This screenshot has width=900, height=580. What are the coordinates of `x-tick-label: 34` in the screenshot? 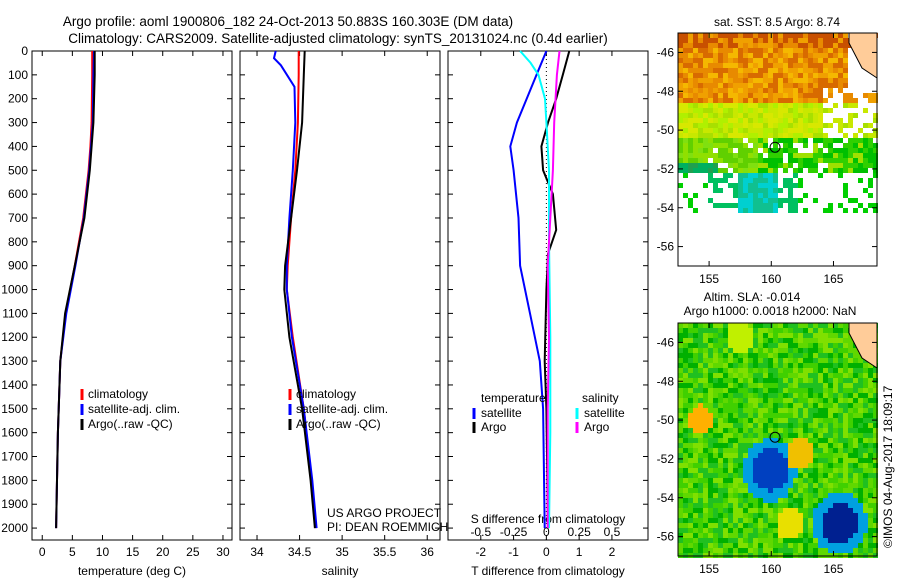 It's located at (257, 552).